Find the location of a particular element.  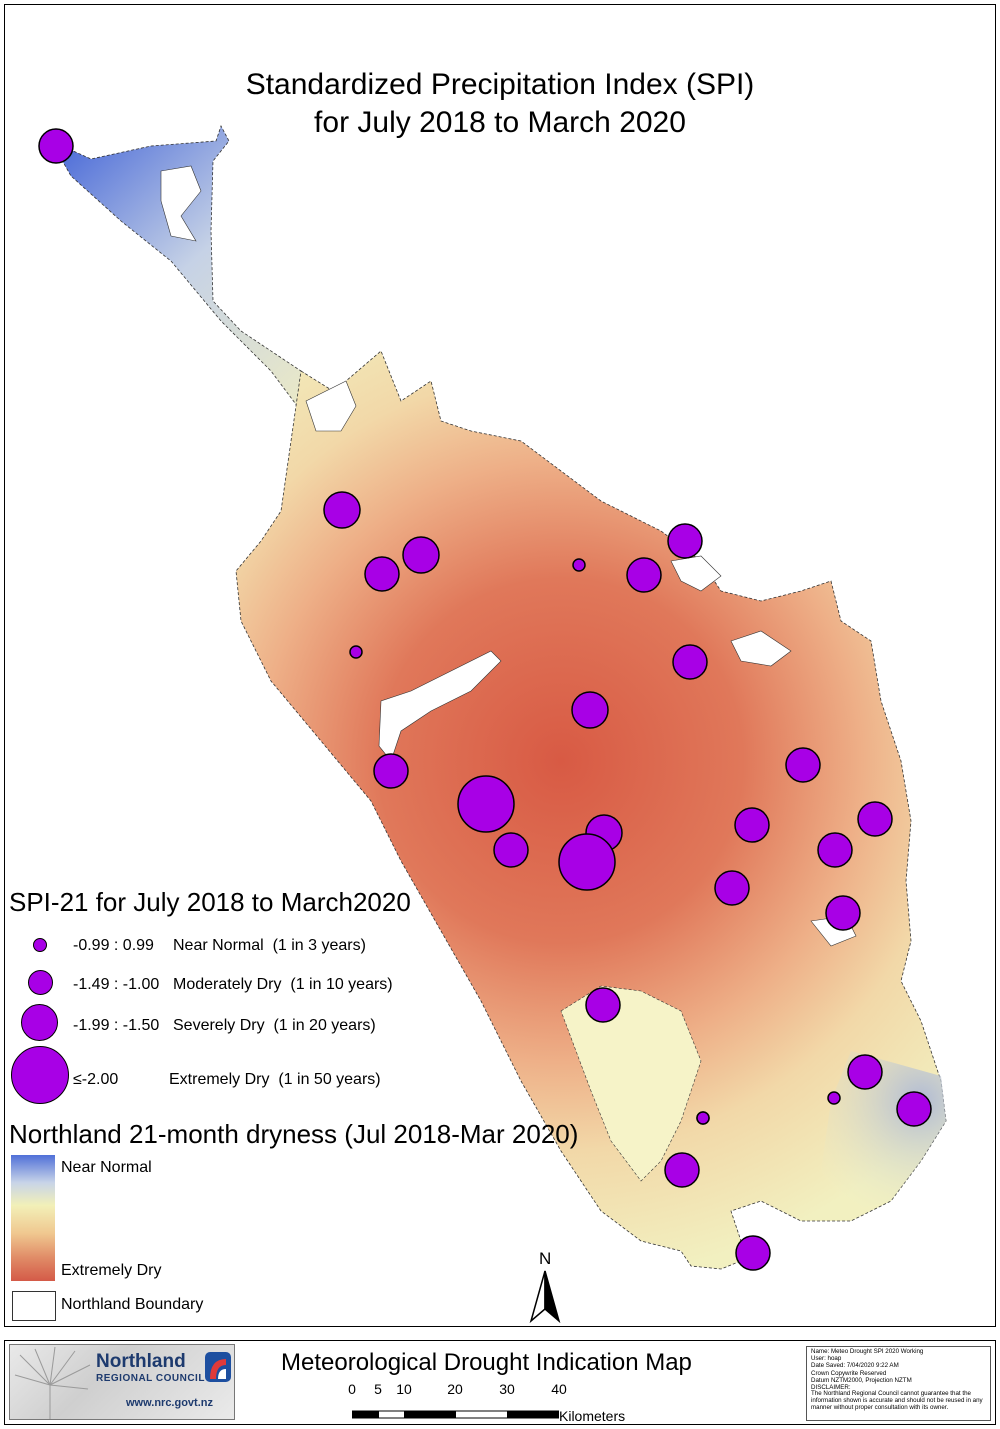

north-arrow-icon is located at coordinates (545, 1296).